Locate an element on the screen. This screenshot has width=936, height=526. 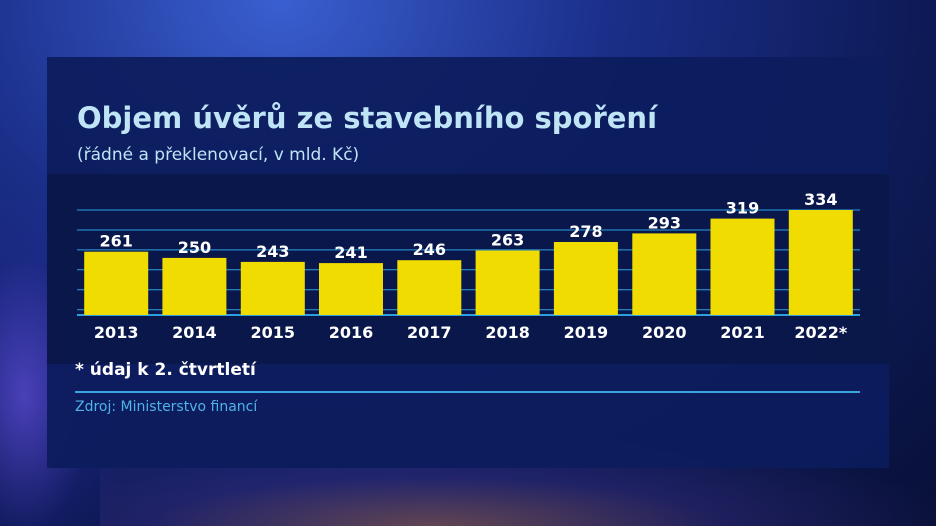
x-tick-label: 2014 is located at coordinates (194, 332).